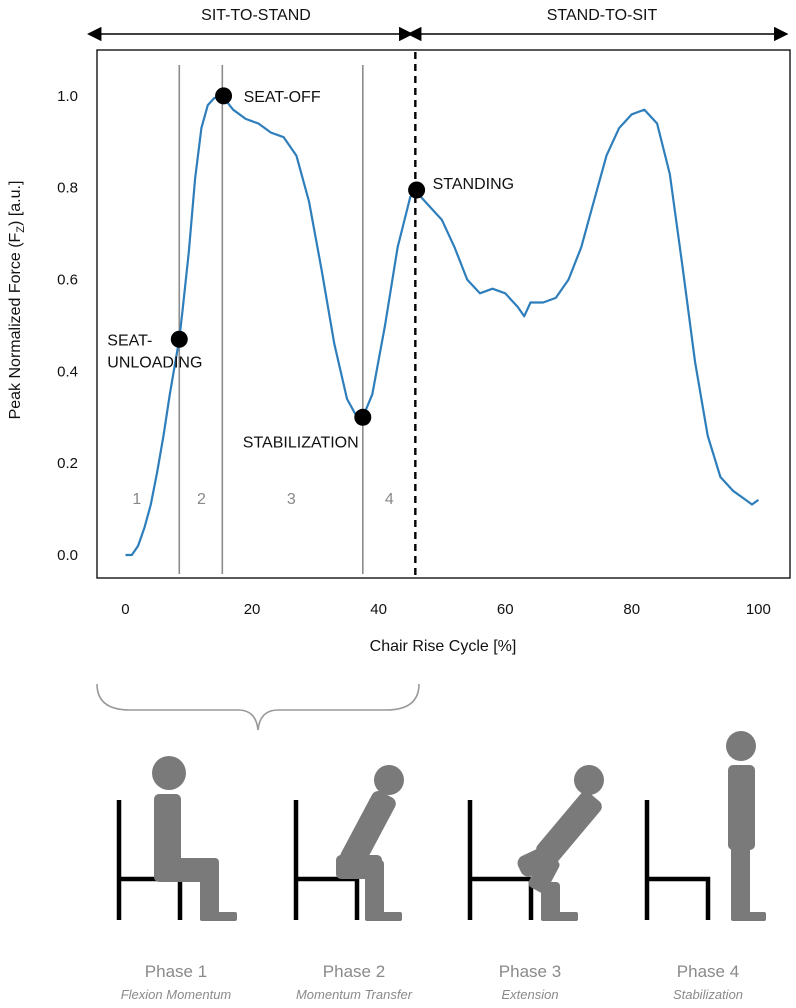 The height and width of the screenshot is (1008, 796). Describe the element at coordinates (21, 229) in the screenshot. I see `y-axis-title-subscript: Z` at that location.